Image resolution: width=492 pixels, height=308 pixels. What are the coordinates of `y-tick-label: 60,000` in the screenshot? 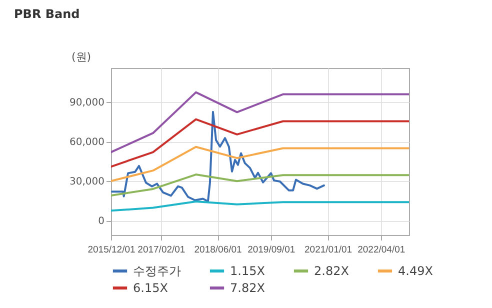 It's located at (87, 142).